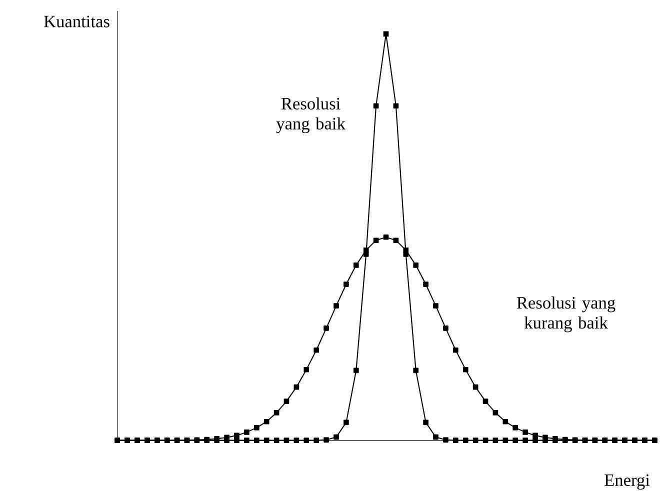 The width and height of the screenshot is (666, 491). Describe the element at coordinates (566, 314) in the screenshot. I see `annotation: Resolusi yang kurang baik` at that location.